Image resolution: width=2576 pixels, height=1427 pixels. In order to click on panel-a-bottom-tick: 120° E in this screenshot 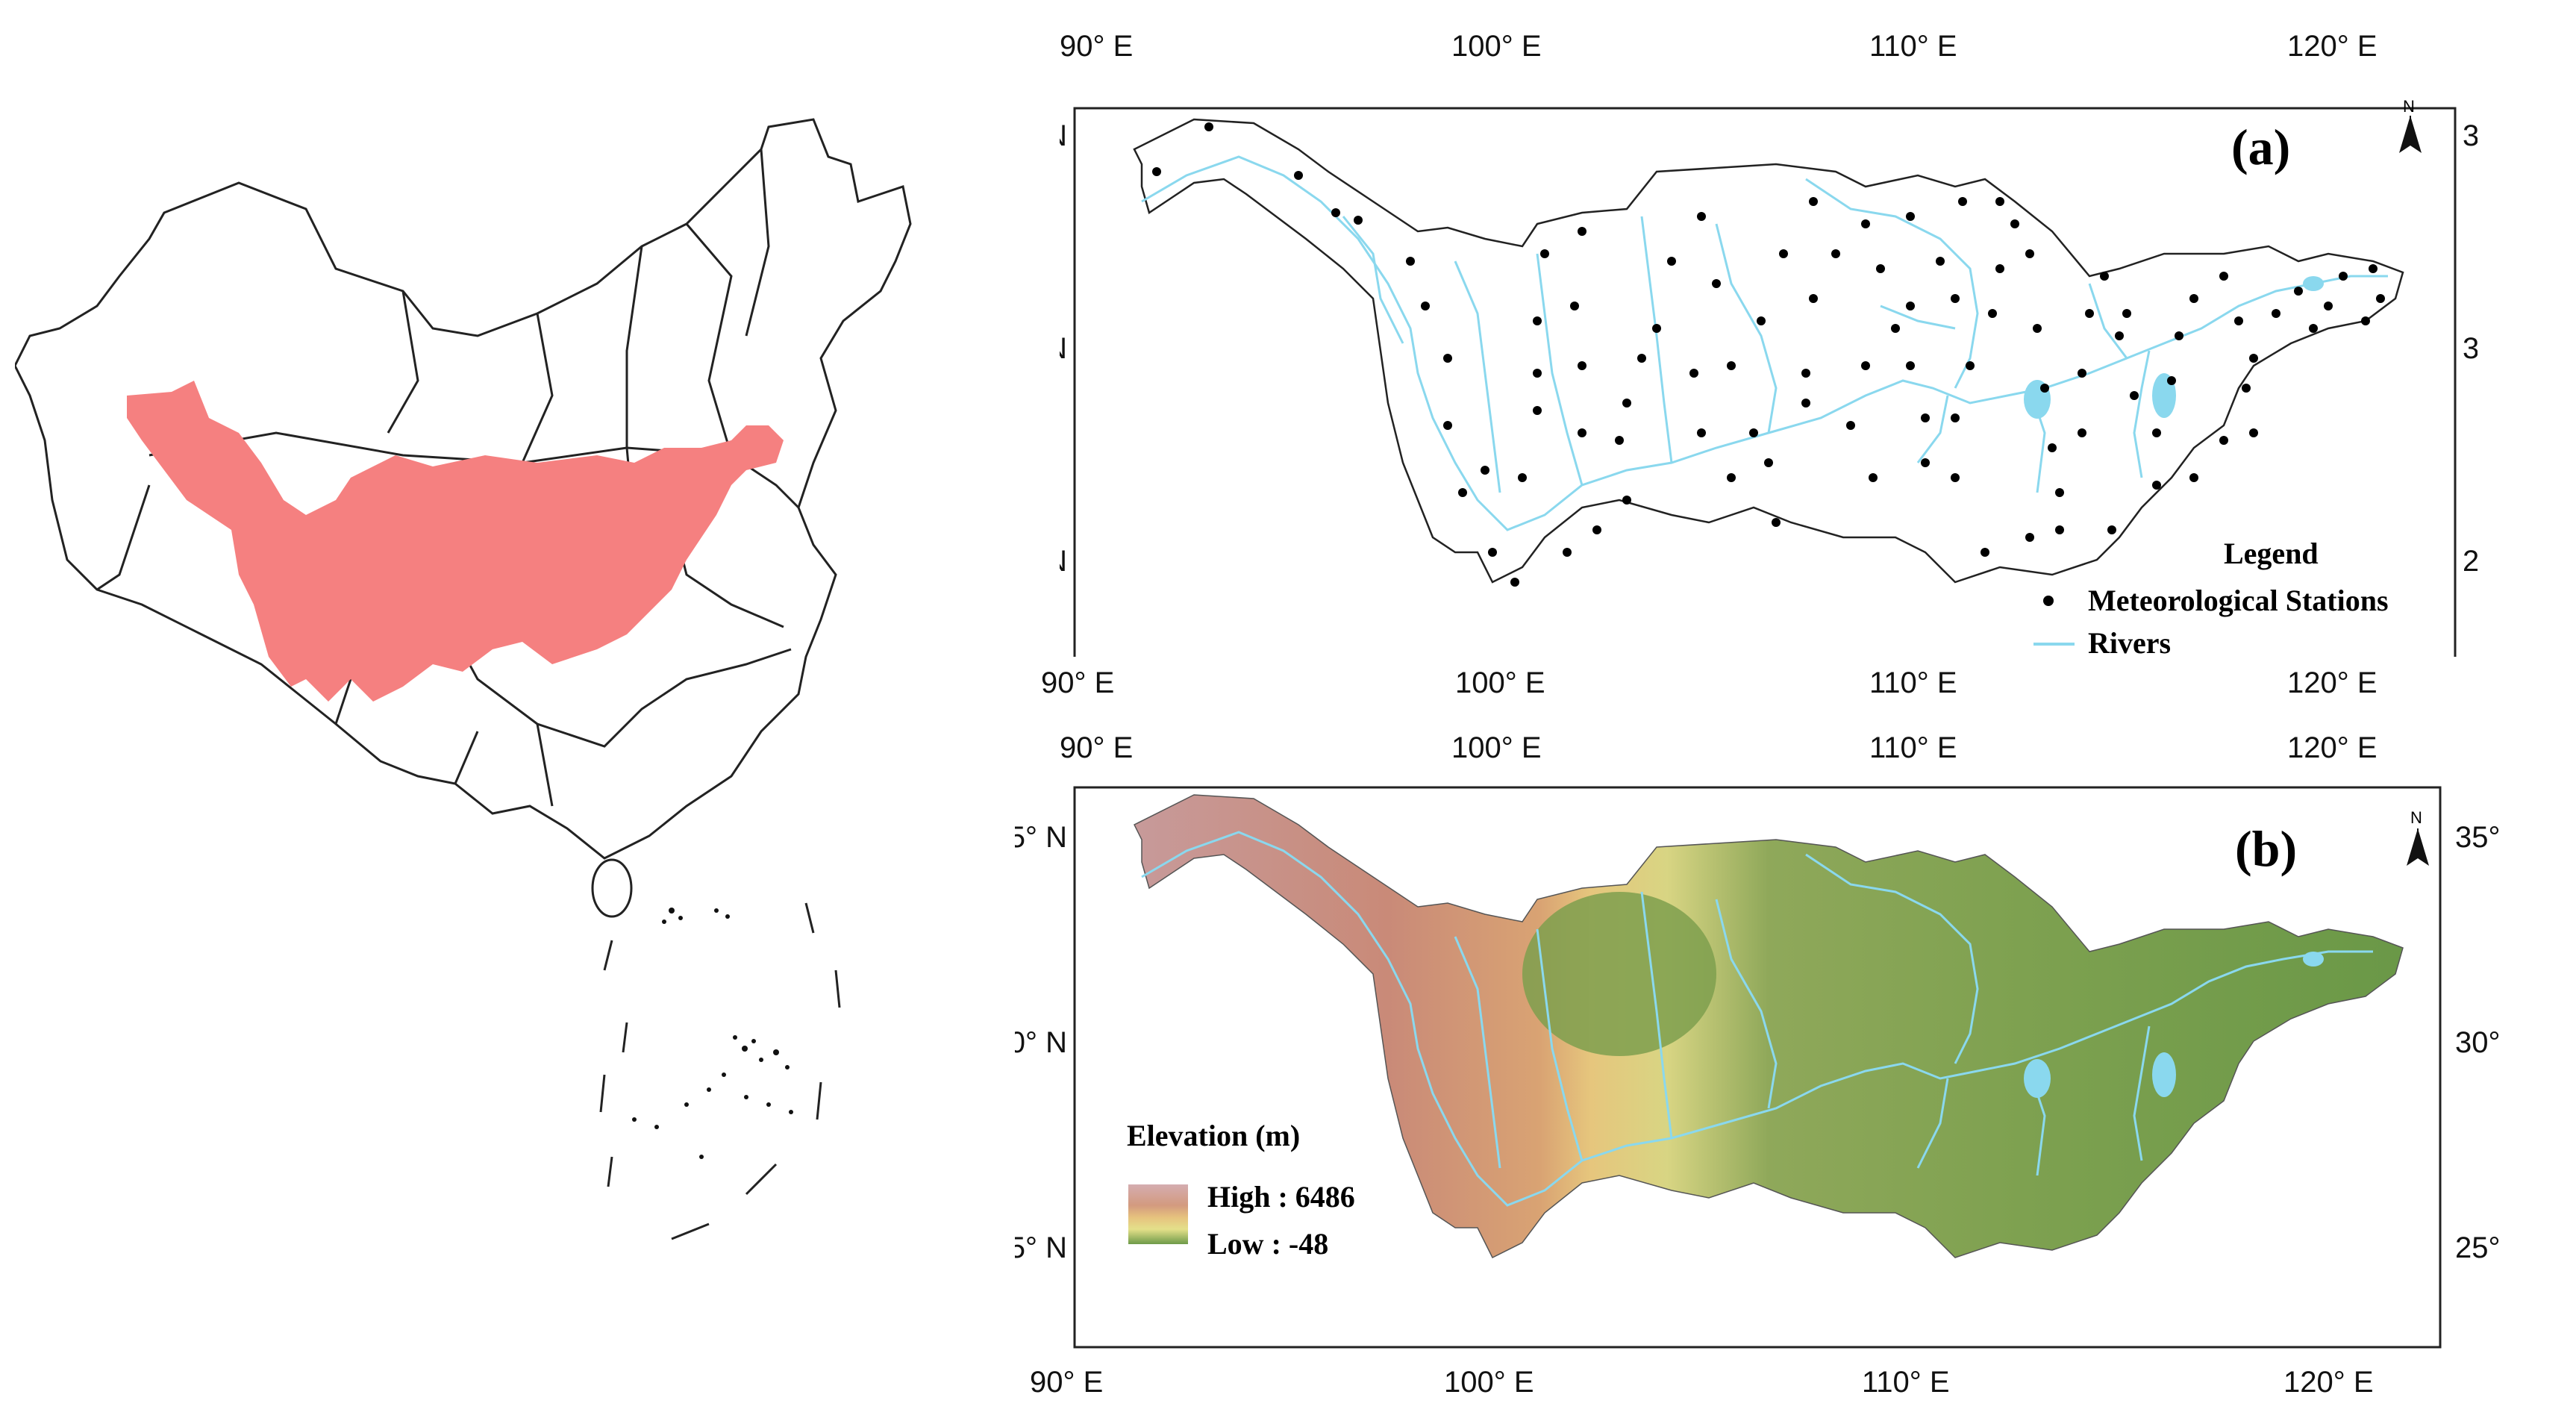, I will do `click(2332, 683)`.